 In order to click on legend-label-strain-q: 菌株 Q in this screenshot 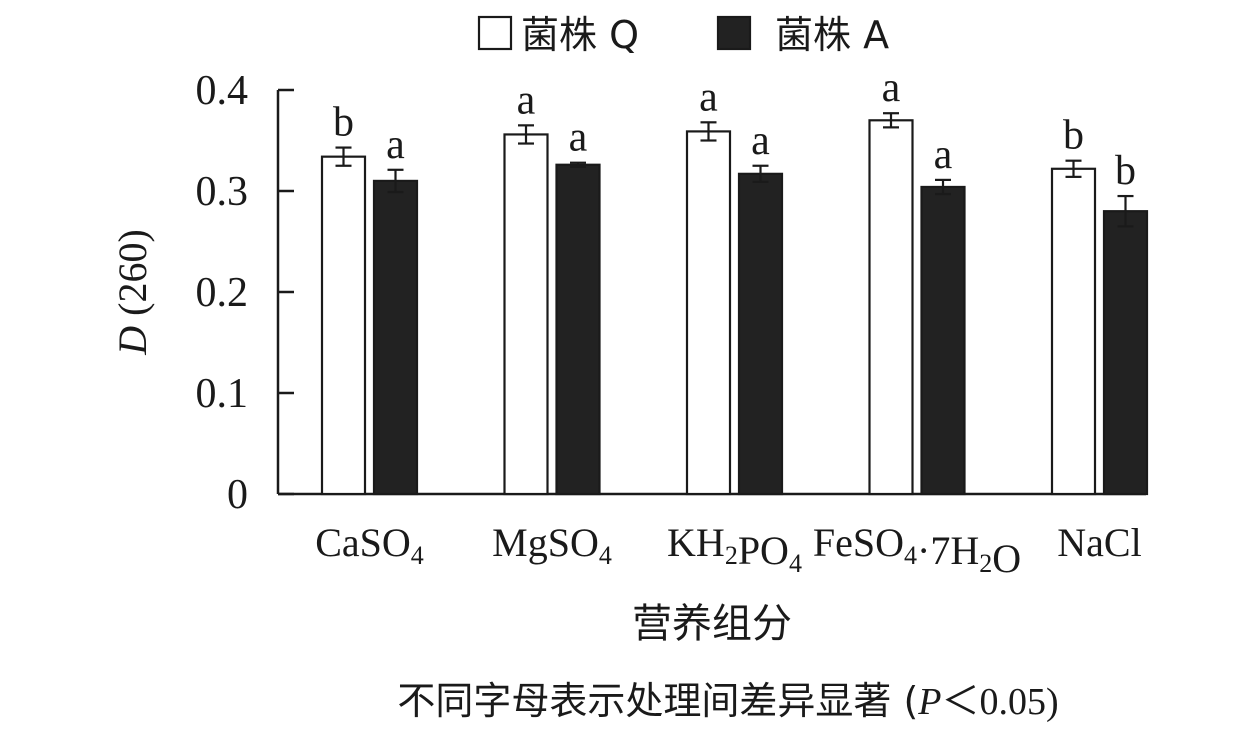, I will do `click(580, 35)`.